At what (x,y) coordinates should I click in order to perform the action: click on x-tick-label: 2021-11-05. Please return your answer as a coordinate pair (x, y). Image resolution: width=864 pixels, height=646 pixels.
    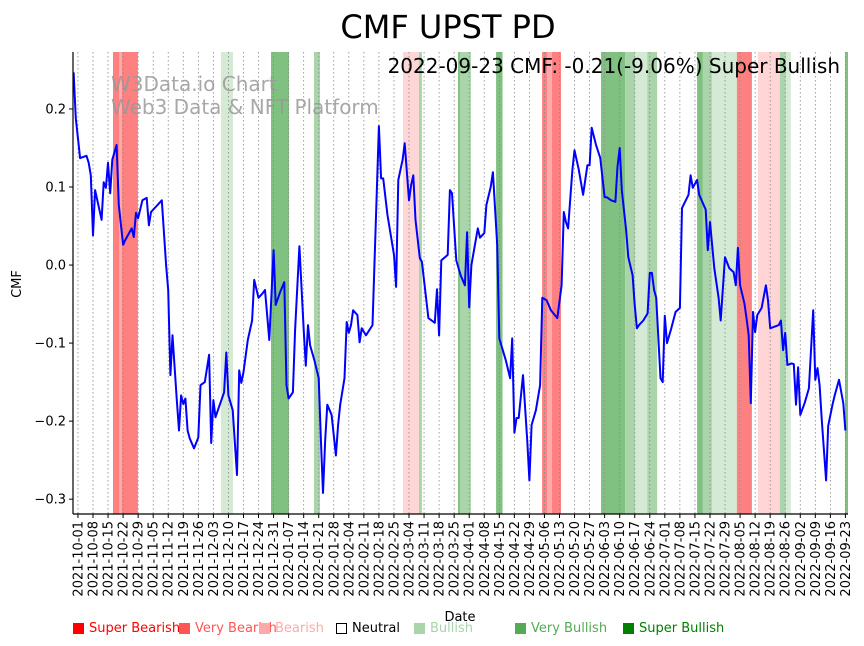
    Looking at the image, I should click on (154, 559).